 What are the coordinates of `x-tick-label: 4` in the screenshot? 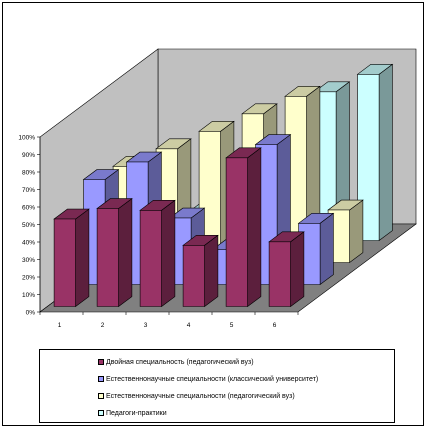 It's located at (189, 325).